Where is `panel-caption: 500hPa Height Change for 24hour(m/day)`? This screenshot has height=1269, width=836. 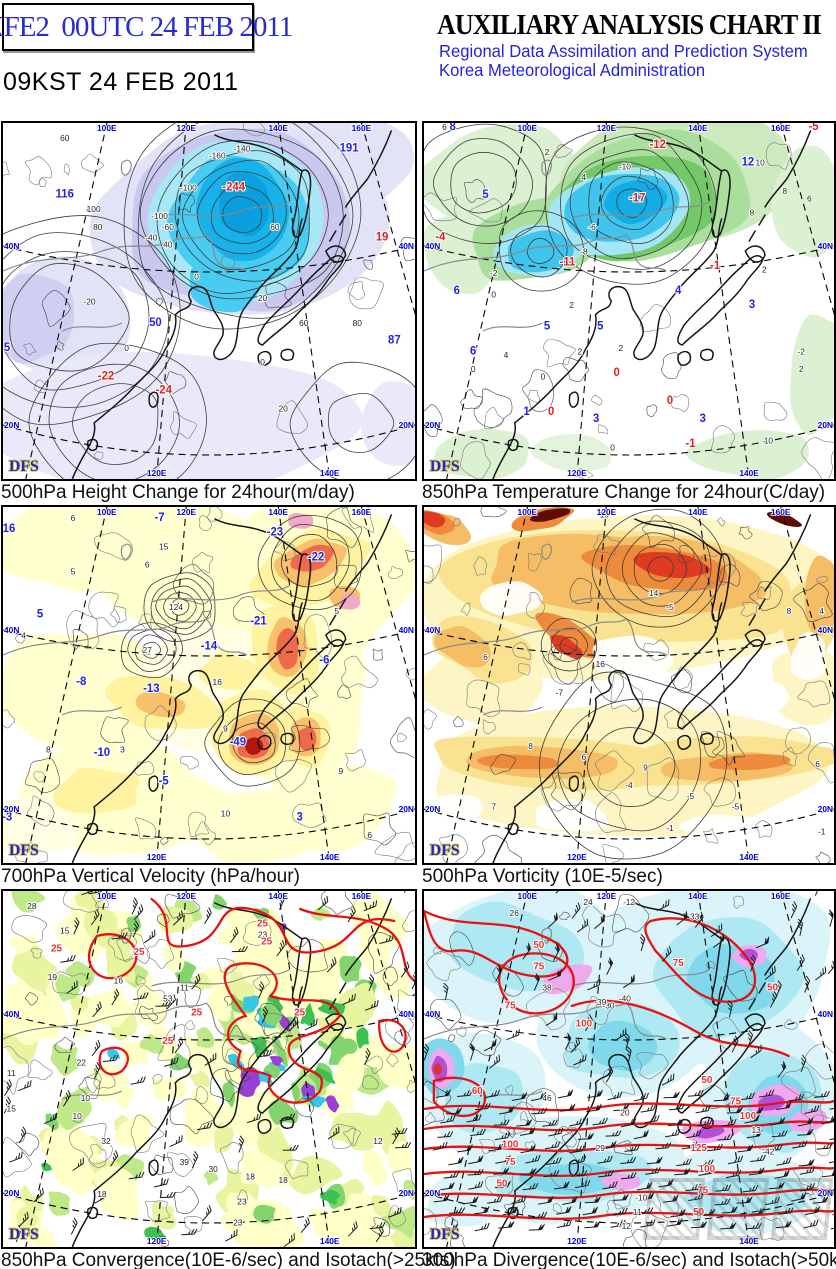 panel-caption: 500hPa Height Change for 24hour(m/day) is located at coordinates (178, 492).